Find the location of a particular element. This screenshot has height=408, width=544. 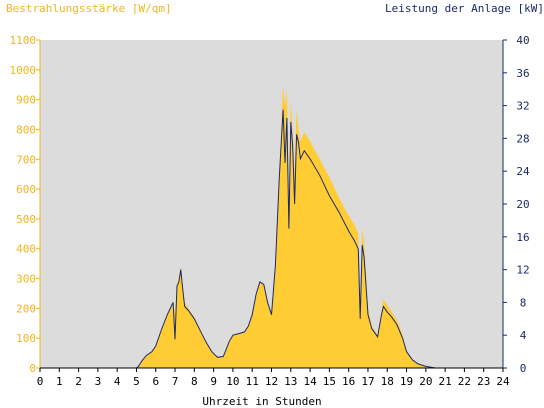

left-tick-label: 0 is located at coordinates (32, 368).